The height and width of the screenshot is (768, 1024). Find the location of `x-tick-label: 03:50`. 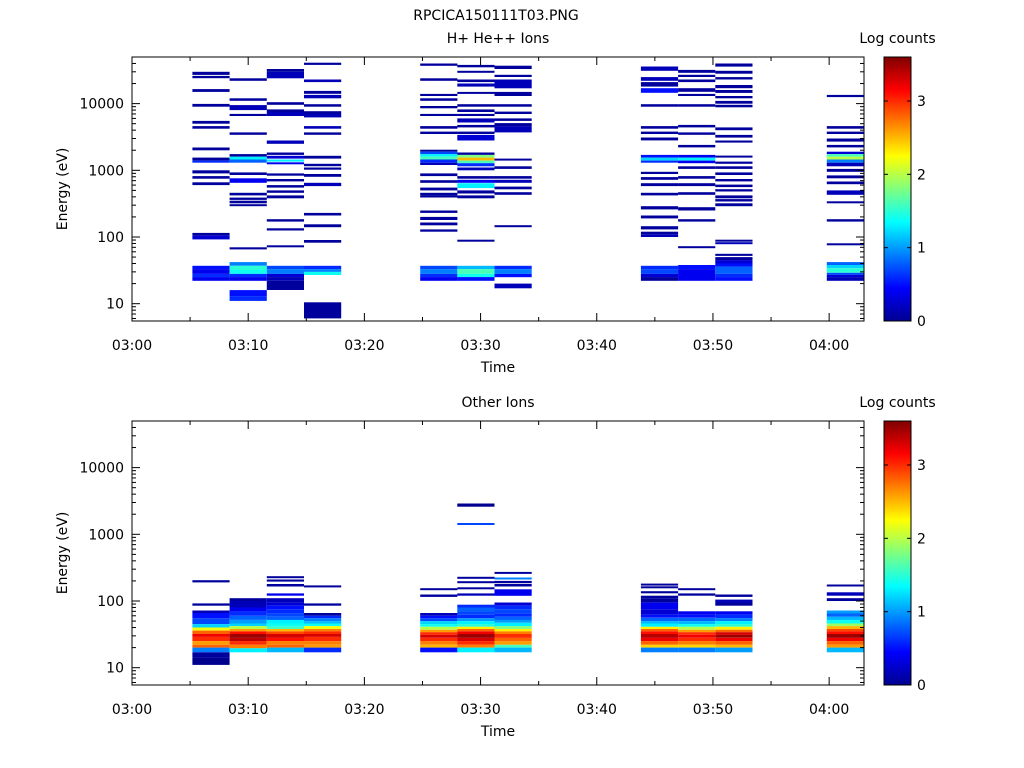

x-tick-label: 03:50 is located at coordinates (713, 710).